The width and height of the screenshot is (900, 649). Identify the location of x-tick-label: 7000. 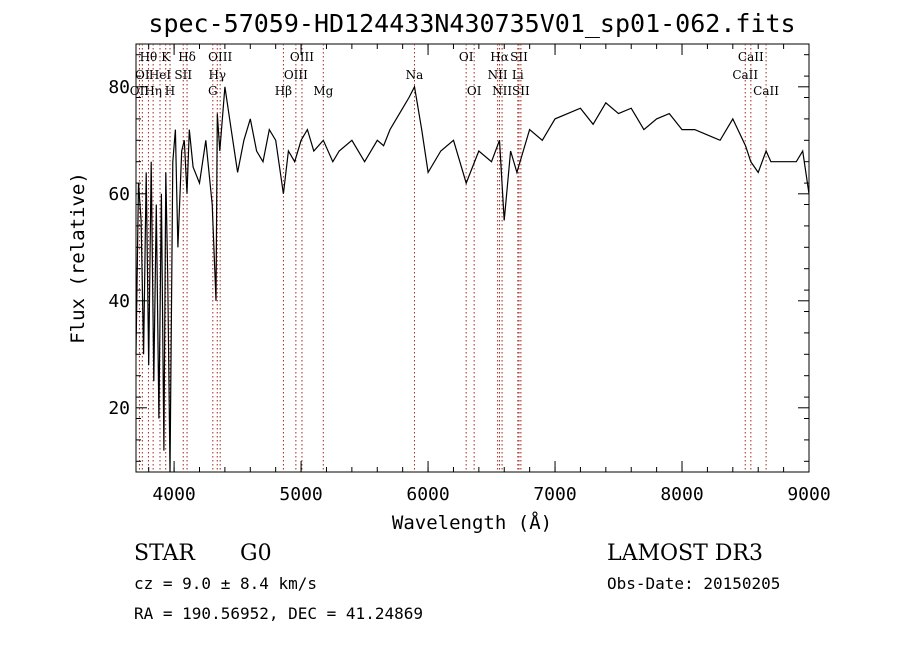
(554, 494).